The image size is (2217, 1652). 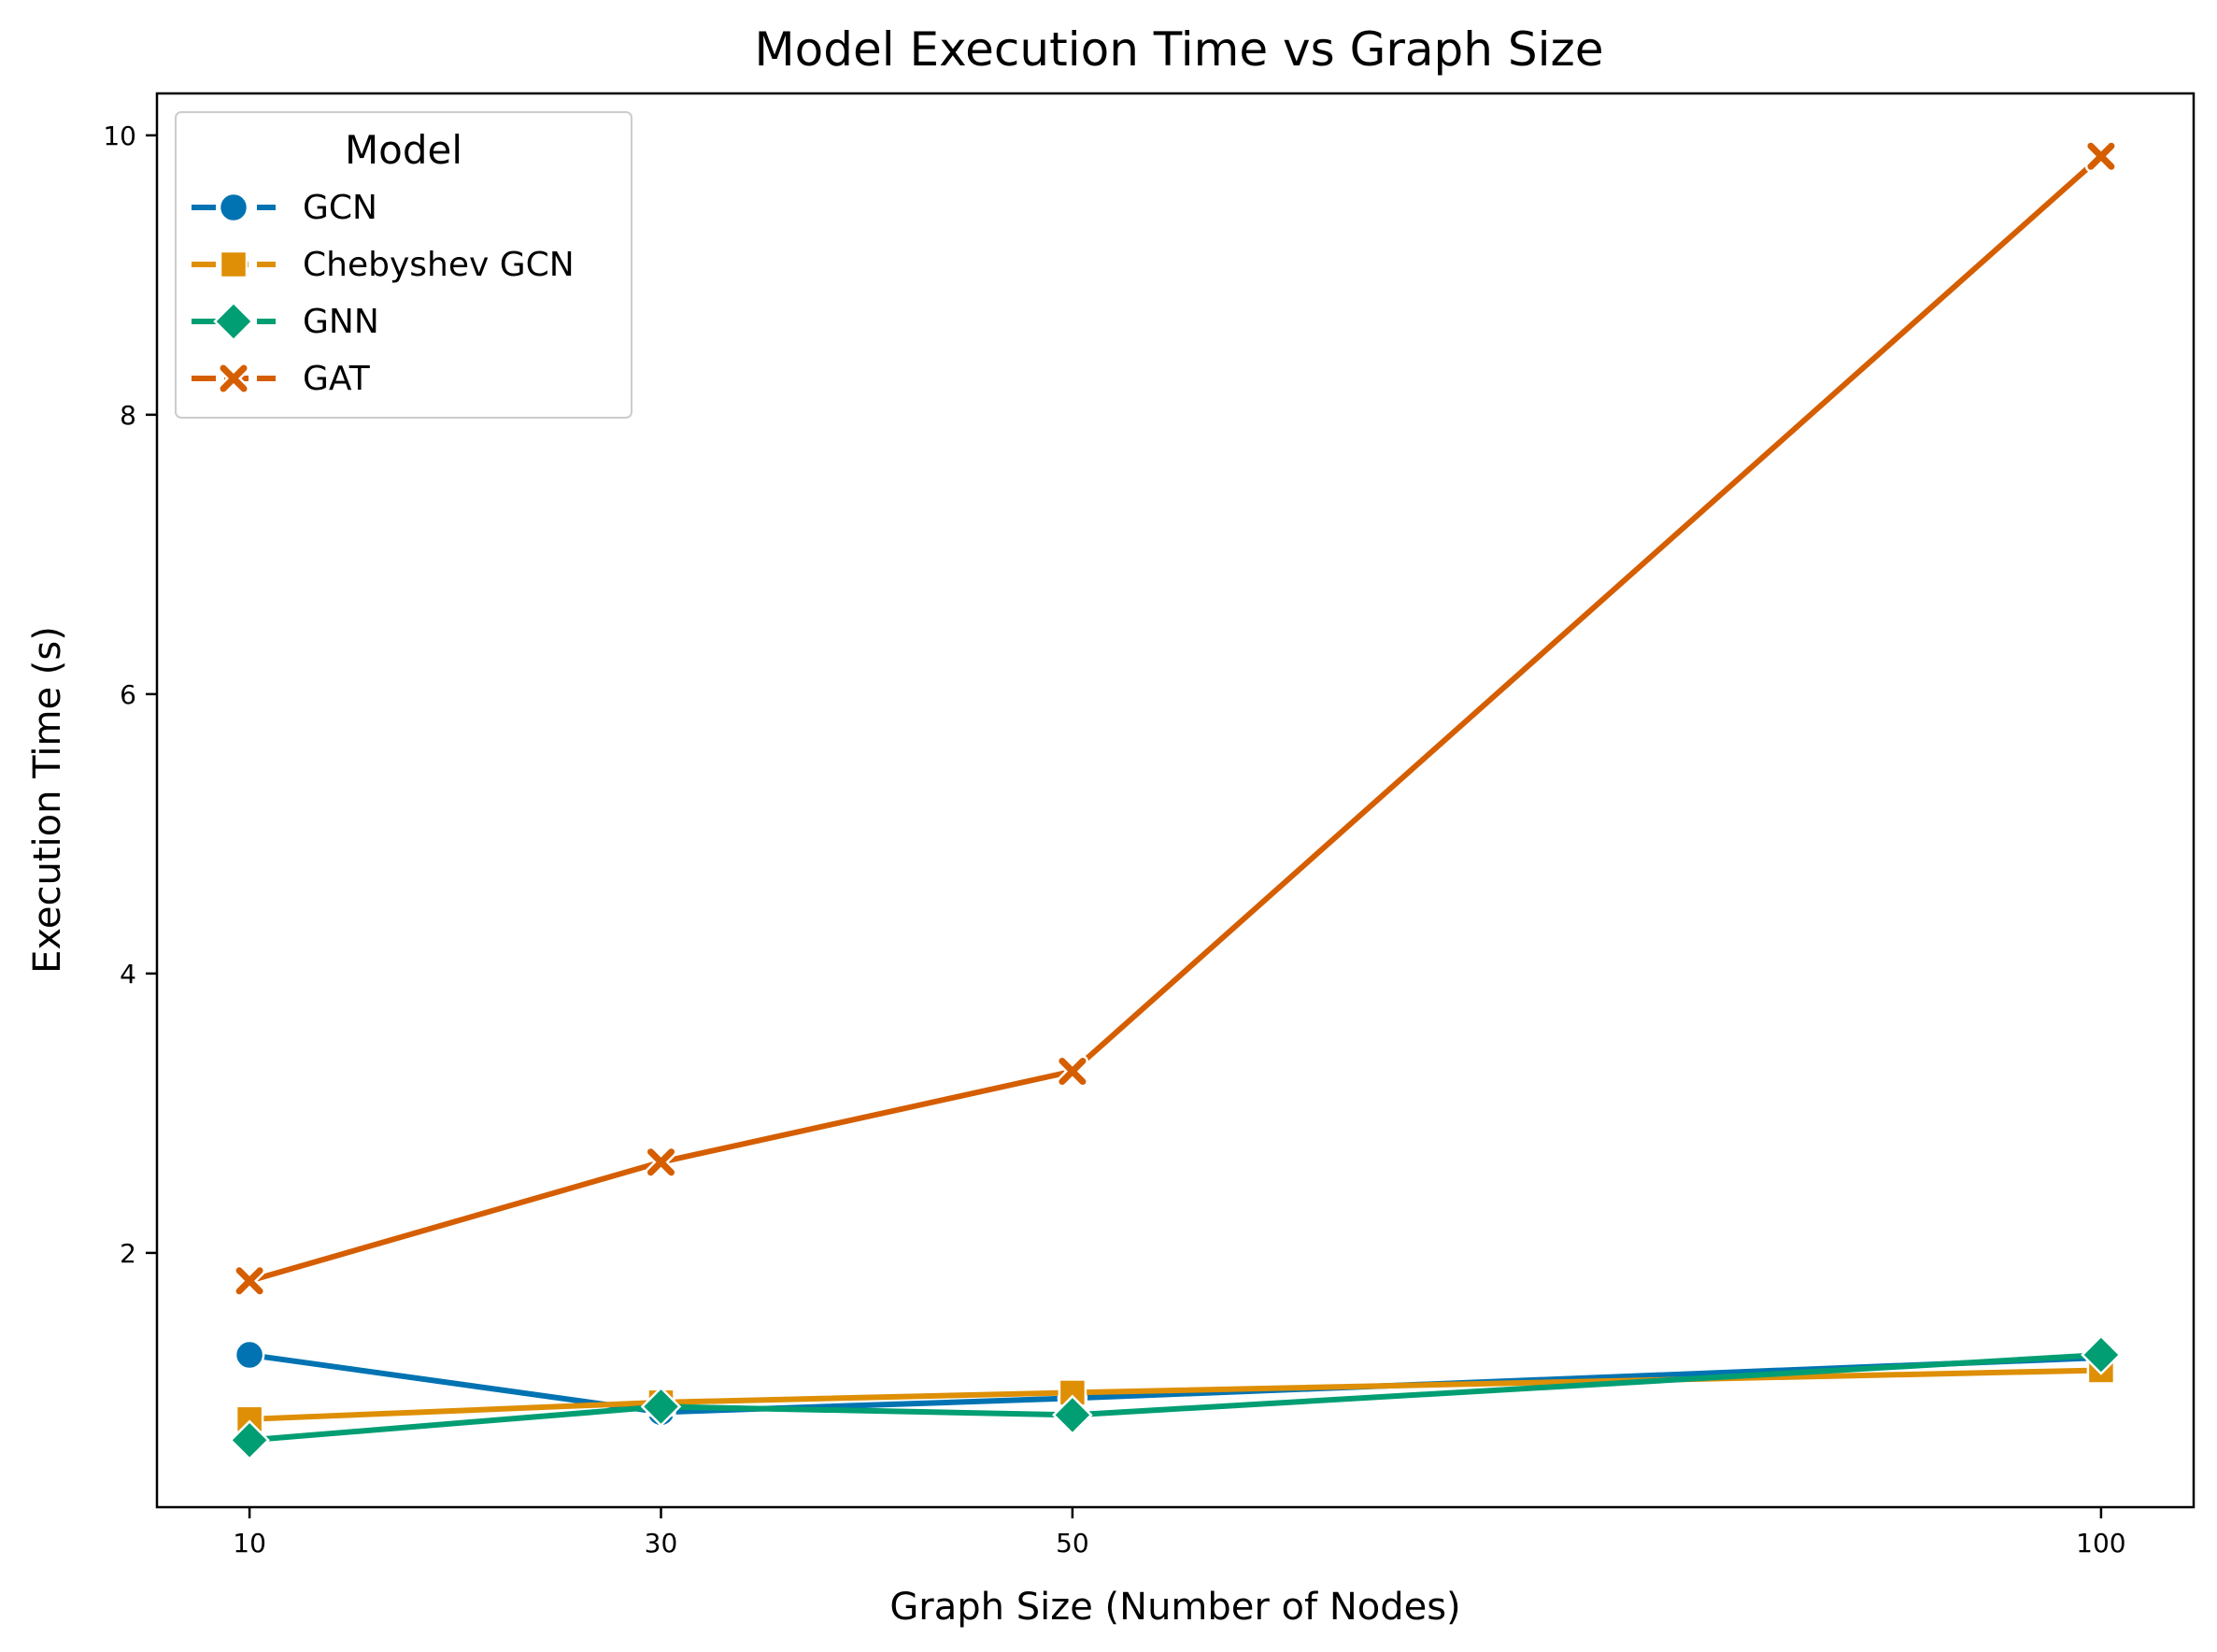 What do you see at coordinates (341, 322) in the screenshot?
I see `legend-label: GNN` at bounding box center [341, 322].